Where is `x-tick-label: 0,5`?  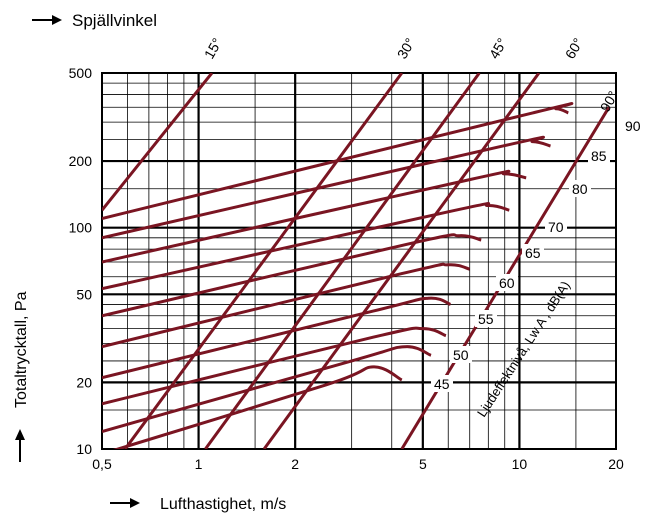
x-tick-label: 0,5 is located at coordinates (102, 464).